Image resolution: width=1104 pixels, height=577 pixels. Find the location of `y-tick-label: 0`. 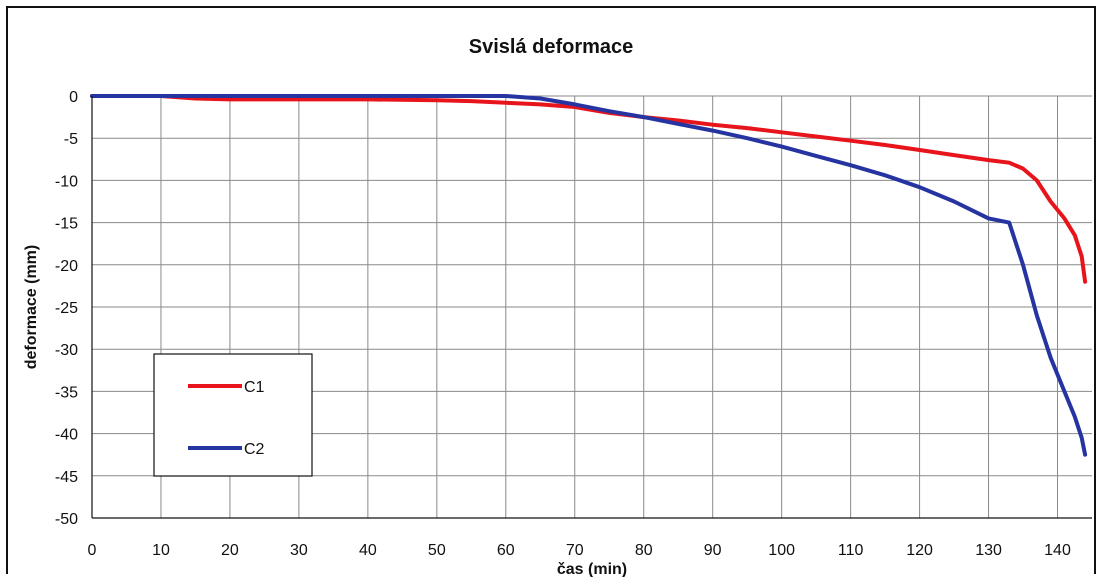

y-tick-label: 0 is located at coordinates (73, 97).